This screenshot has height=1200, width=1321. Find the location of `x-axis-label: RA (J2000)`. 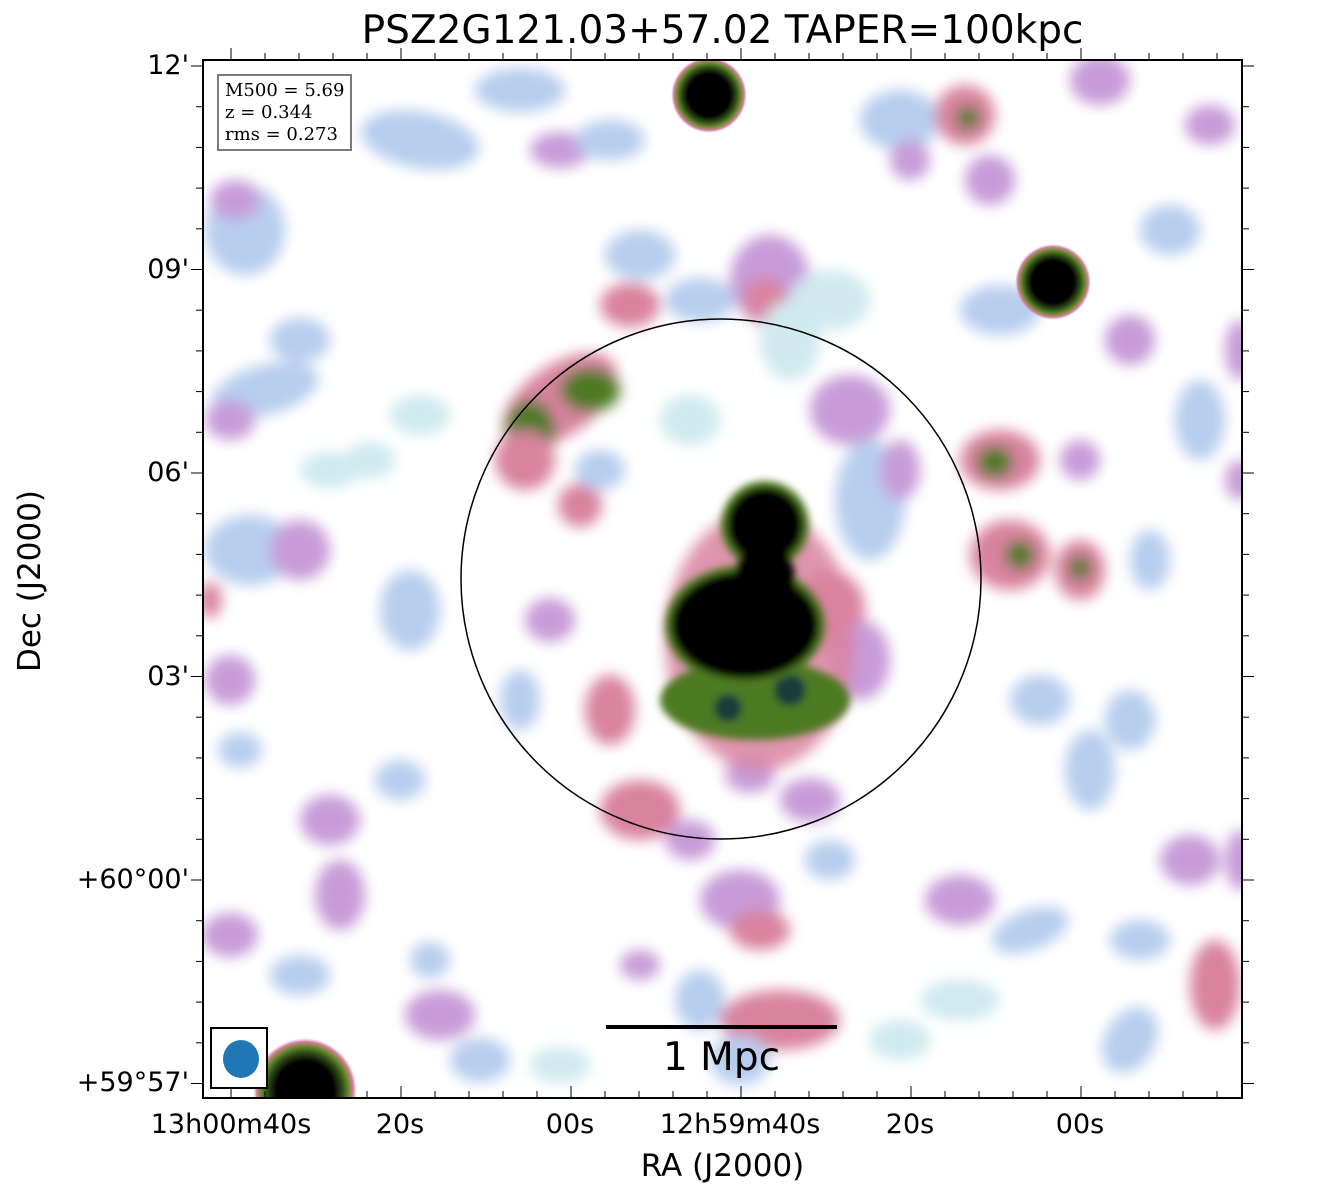

x-axis-label: RA (J2000) is located at coordinates (722, 1166).